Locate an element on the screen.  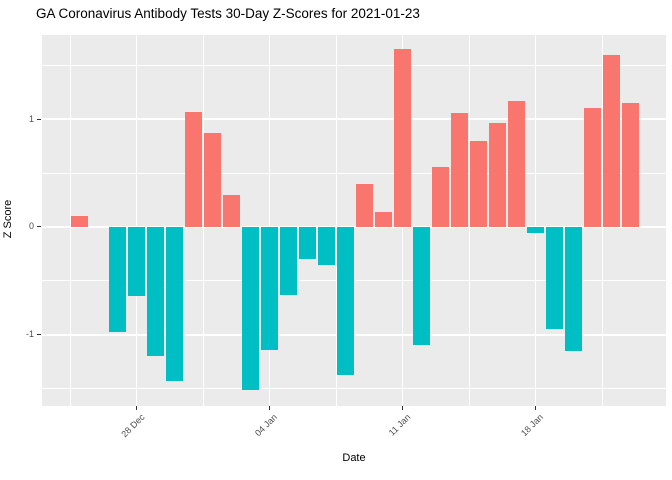
y-tick-label: 1 is located at coordinates (31, 118).